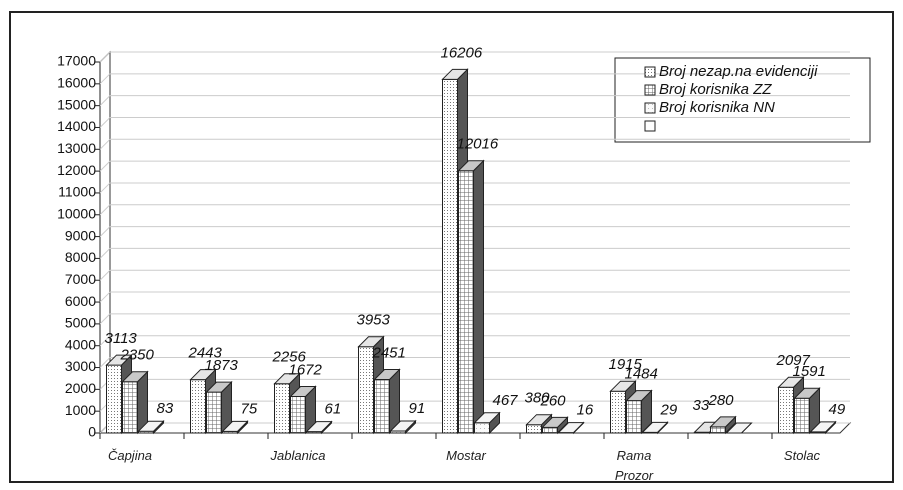  I want to click on data-label: 3113, so click(121, 338).